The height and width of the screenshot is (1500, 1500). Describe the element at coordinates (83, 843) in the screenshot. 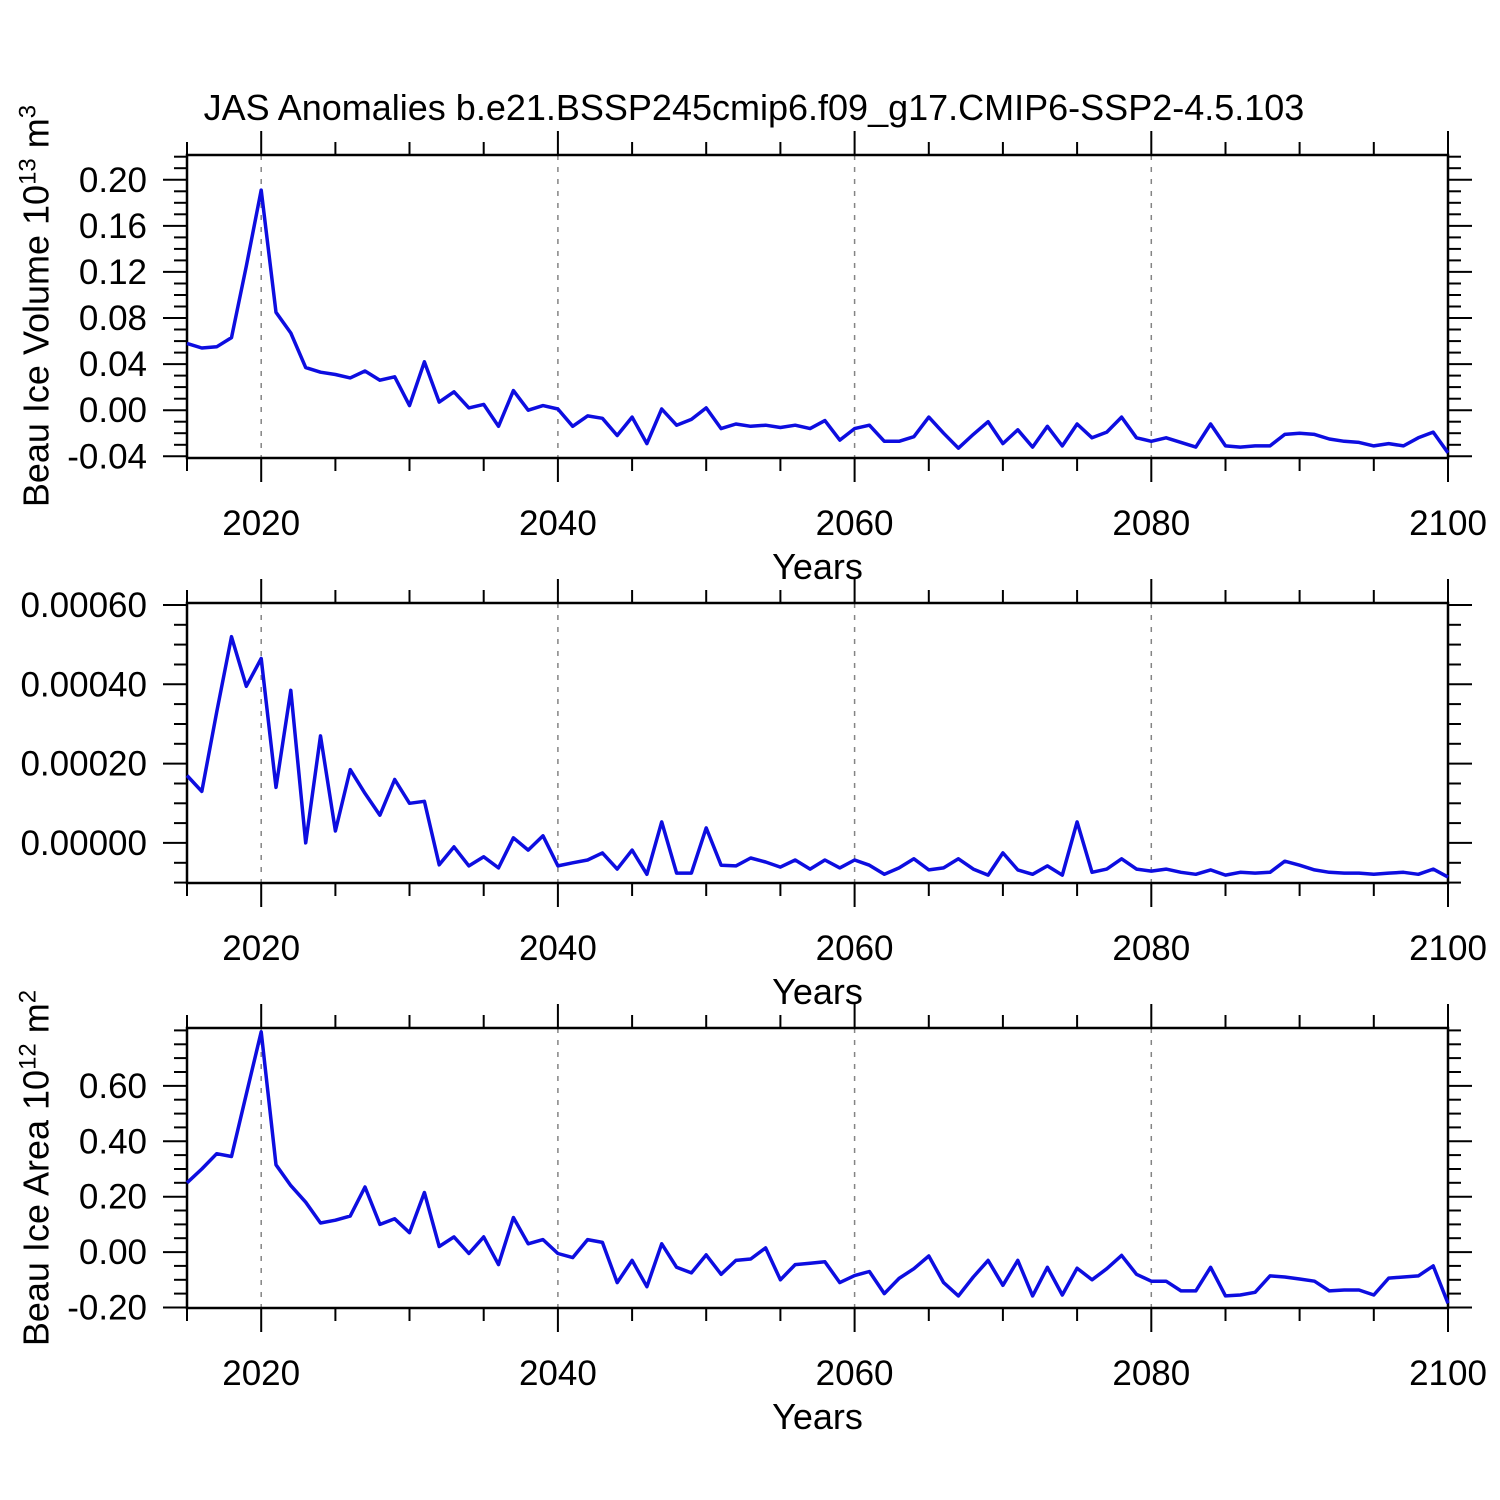

I see `y-tick-label-middle: 0.00000` at that location.